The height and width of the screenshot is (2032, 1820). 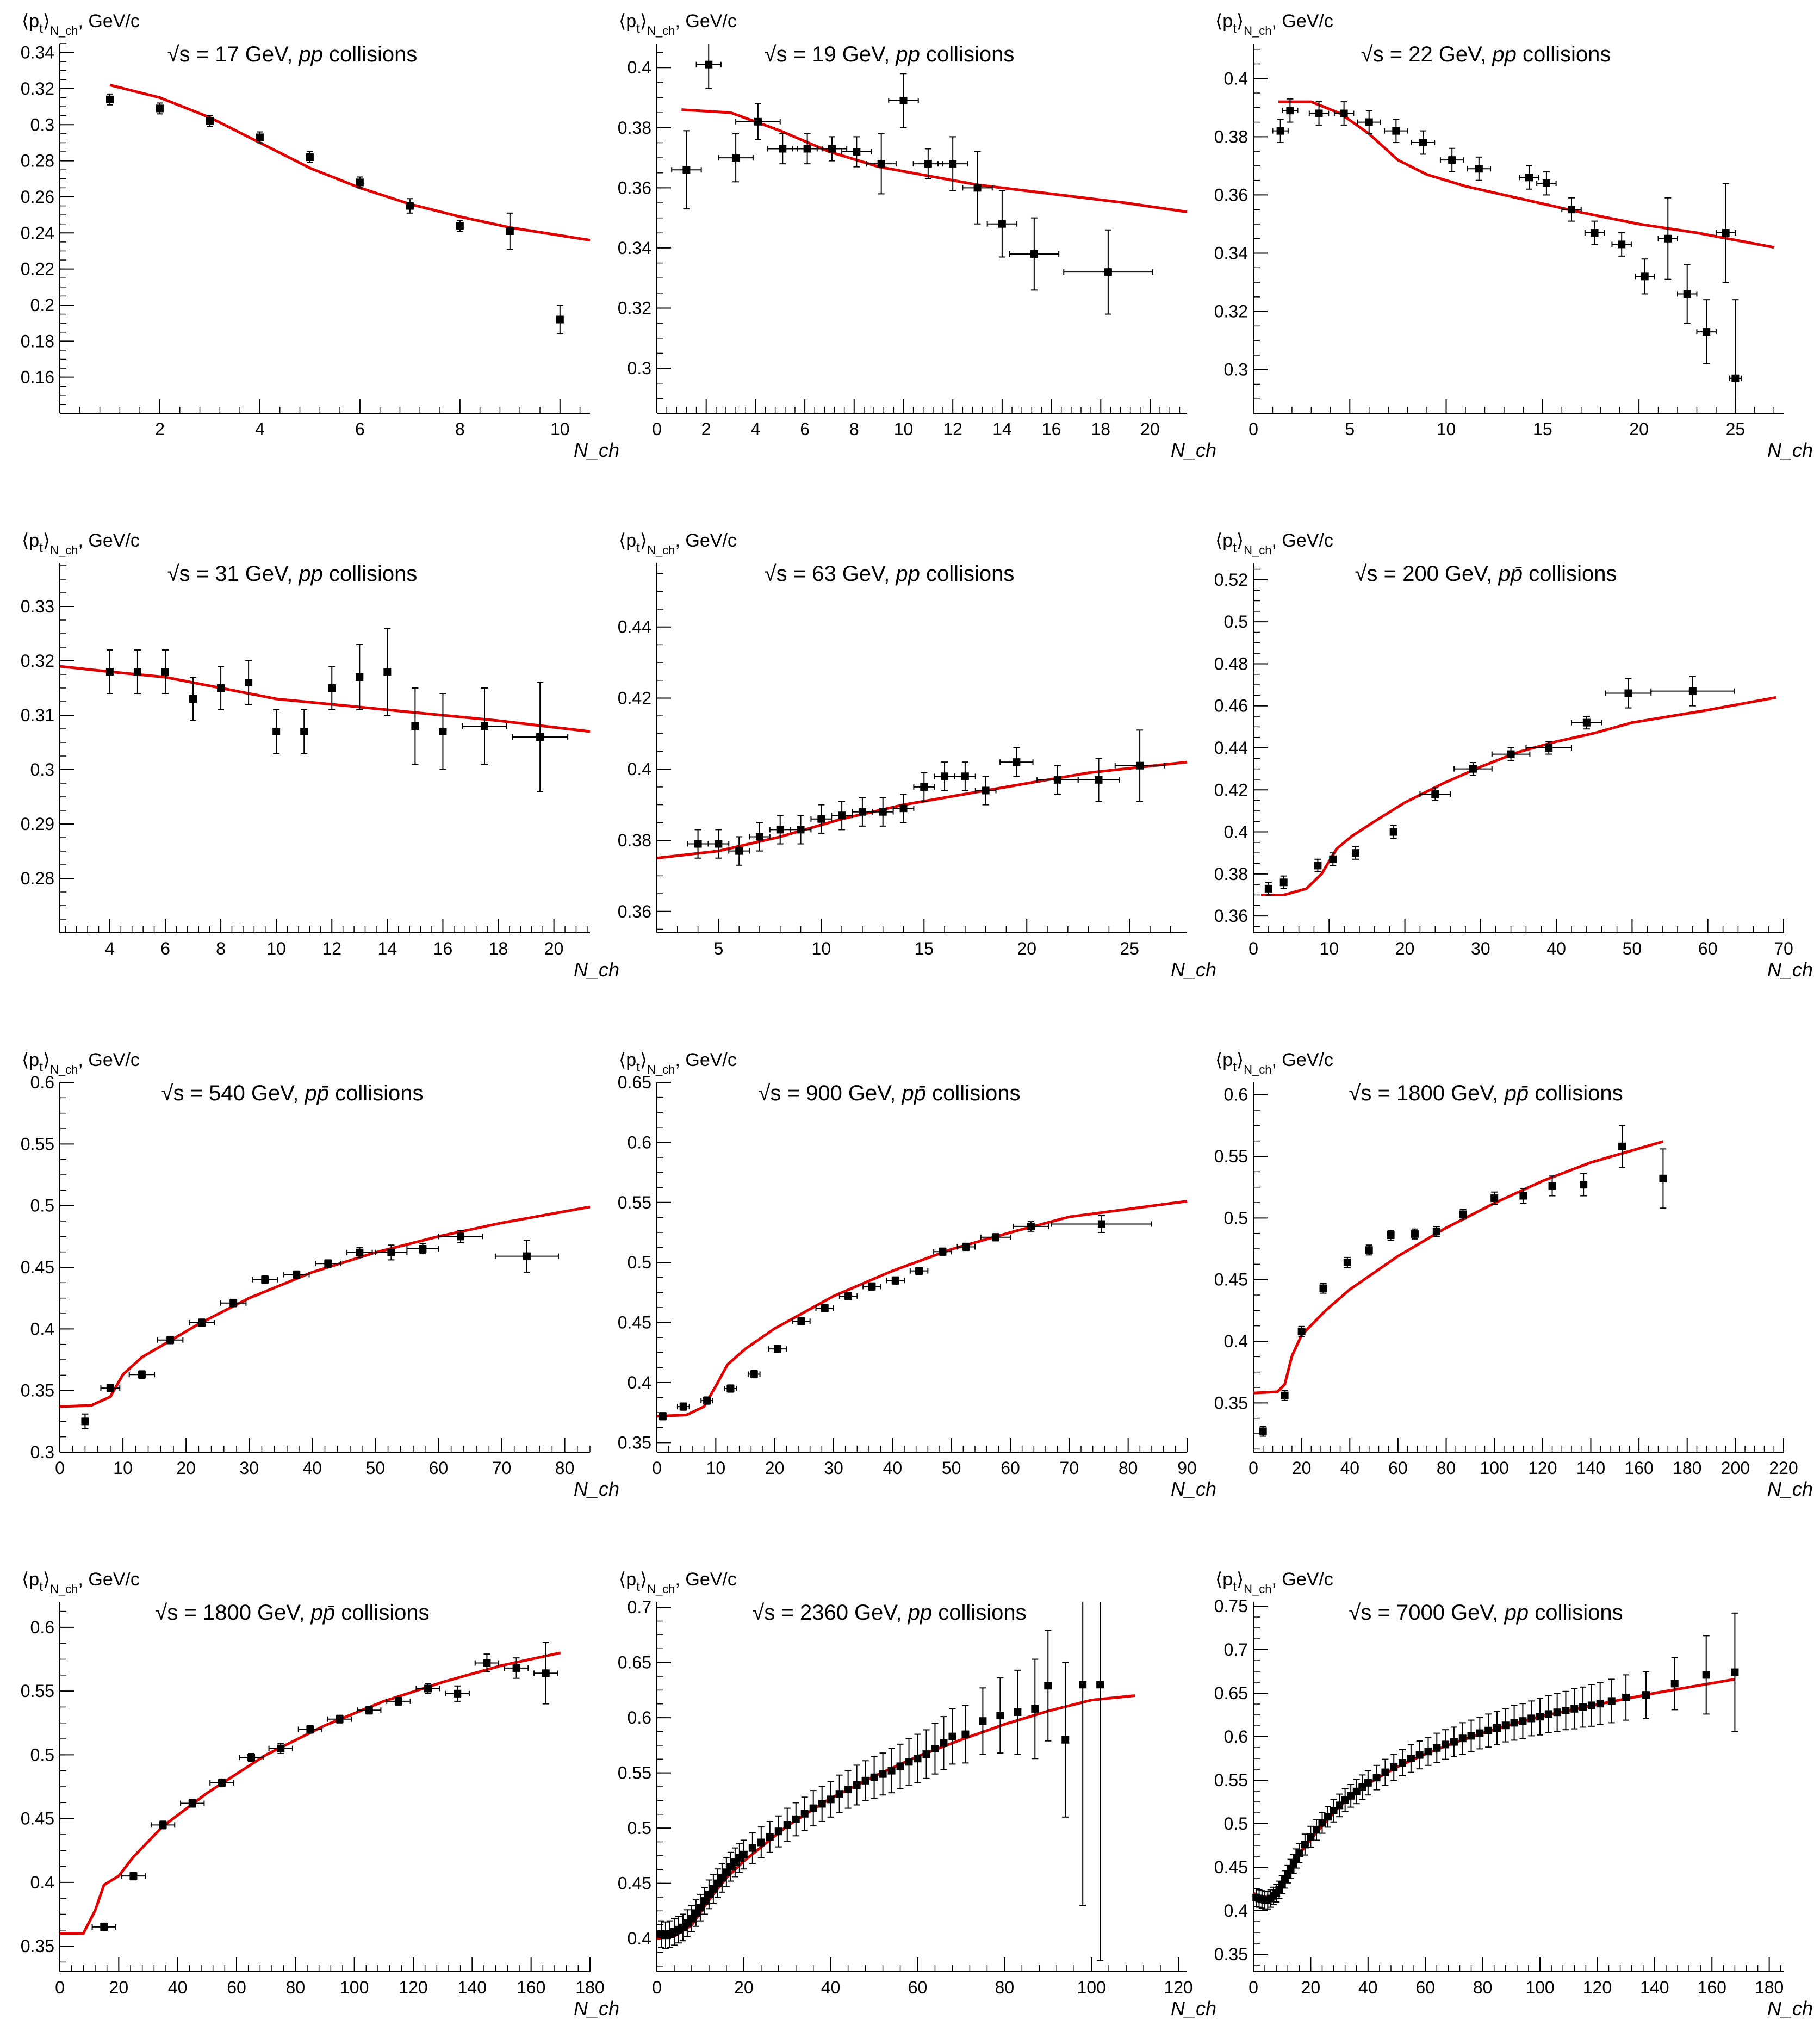 I want to click on title-space, so click(x=338, y=1613).